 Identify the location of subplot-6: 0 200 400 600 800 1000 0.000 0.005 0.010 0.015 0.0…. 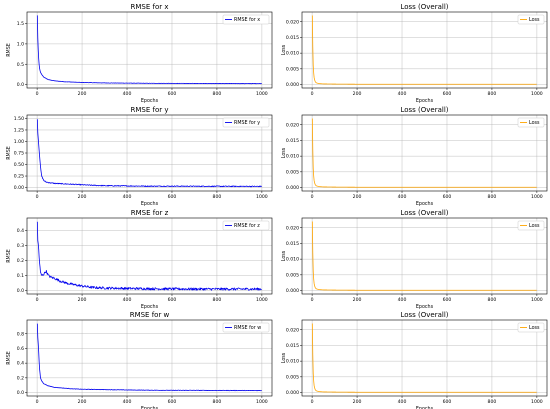
(414, 259).